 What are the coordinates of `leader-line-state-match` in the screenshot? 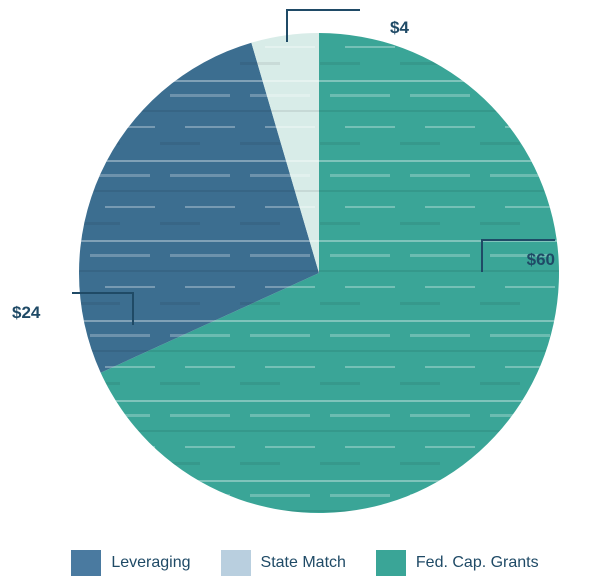 It's located at (323, 25).